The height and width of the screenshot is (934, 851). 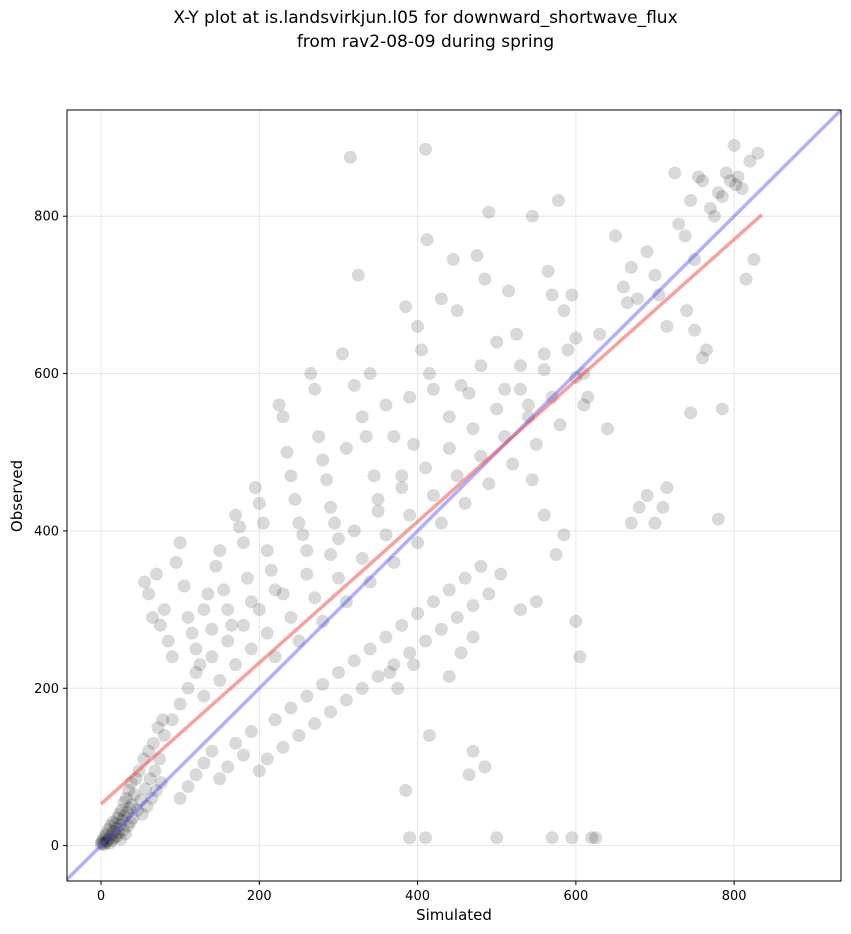 I want to click on chart-title-line2: from rav2-08-09 during spring, so click(x=425, y=42).